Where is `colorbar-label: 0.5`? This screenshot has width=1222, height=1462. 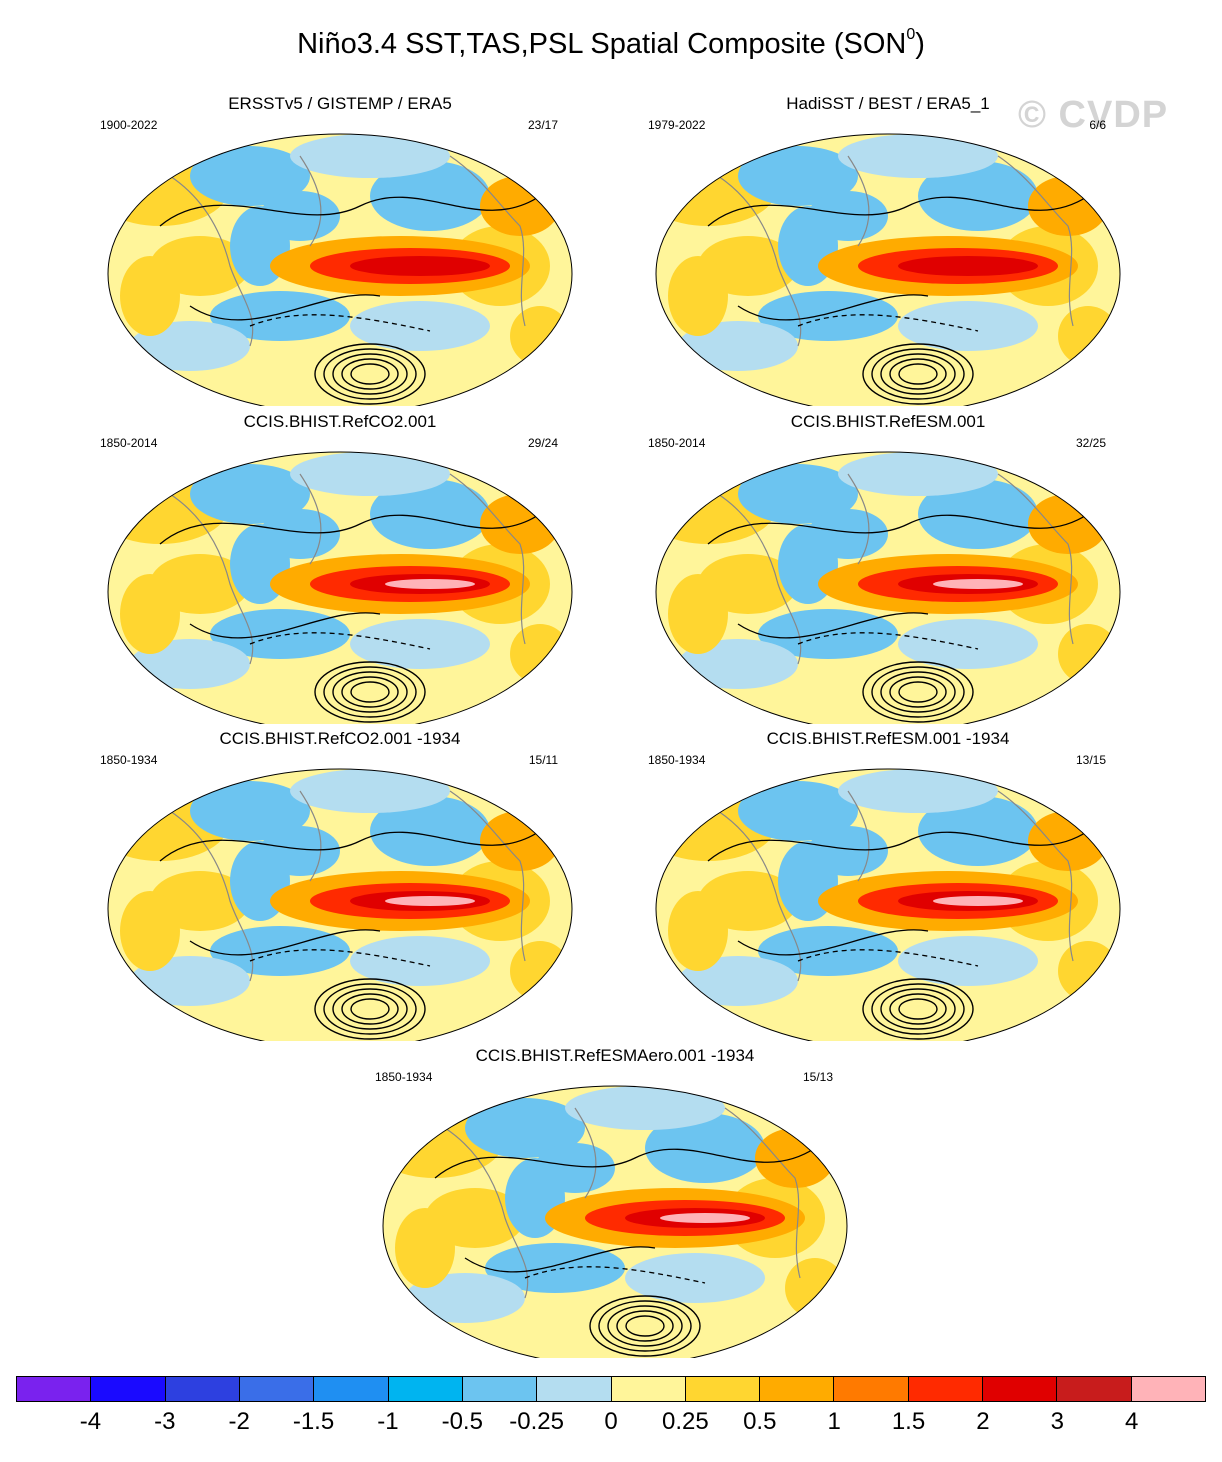
colorbar-label: 0.5 is located at coordinates (760, 1421).